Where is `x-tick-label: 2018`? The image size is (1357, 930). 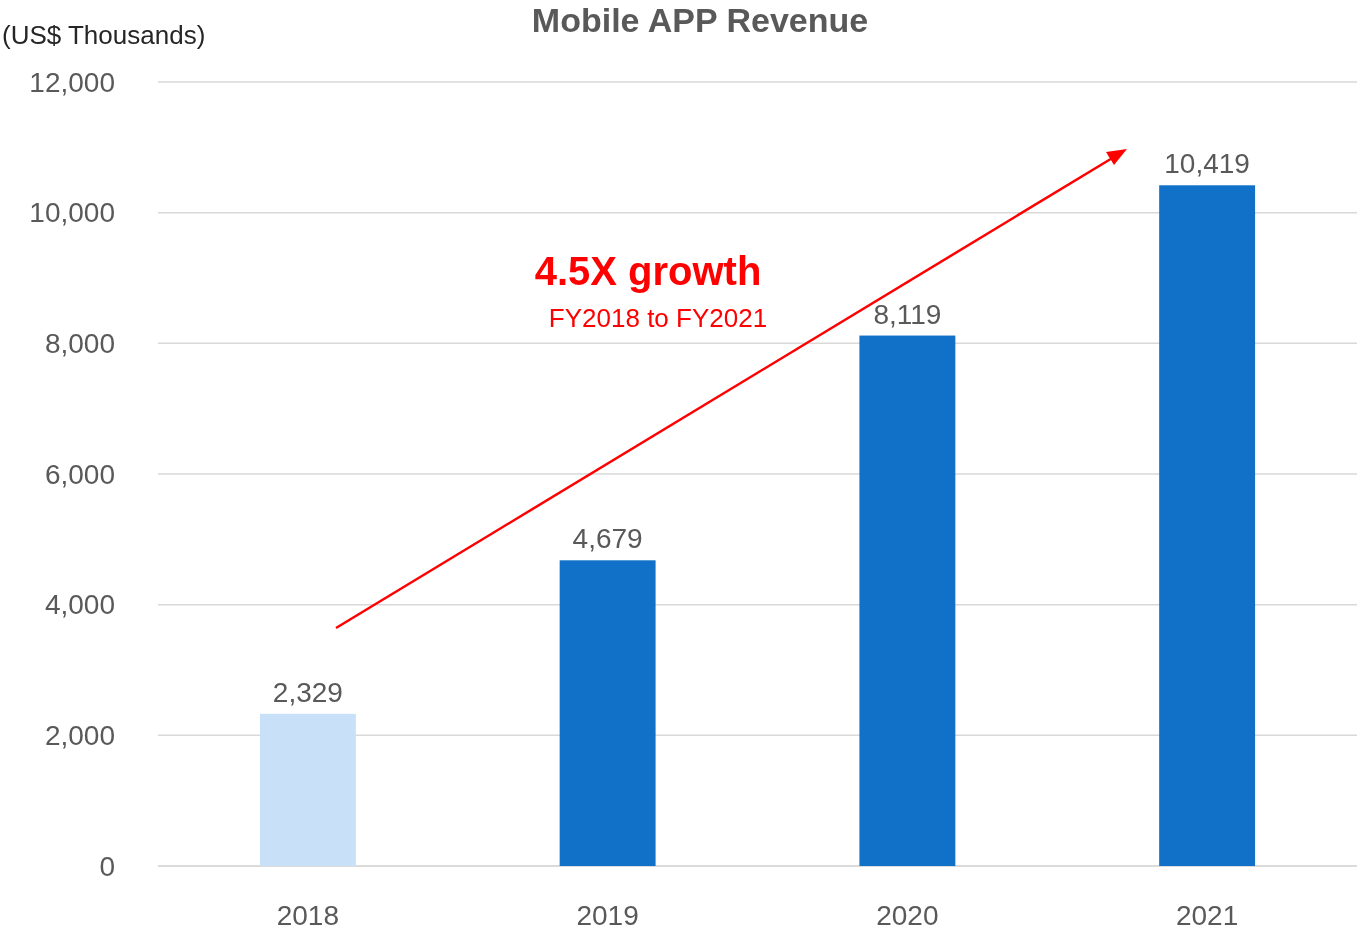 x-tick-label: 2018 is located at coordinates (308, 915).